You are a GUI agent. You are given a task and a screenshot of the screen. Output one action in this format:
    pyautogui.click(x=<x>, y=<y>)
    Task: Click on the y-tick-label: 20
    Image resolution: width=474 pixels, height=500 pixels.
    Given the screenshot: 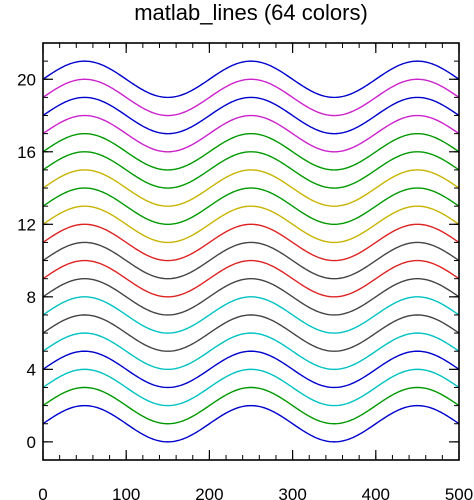 What is the action you would take?
    pyautogui.click(x=26, y=79)
    